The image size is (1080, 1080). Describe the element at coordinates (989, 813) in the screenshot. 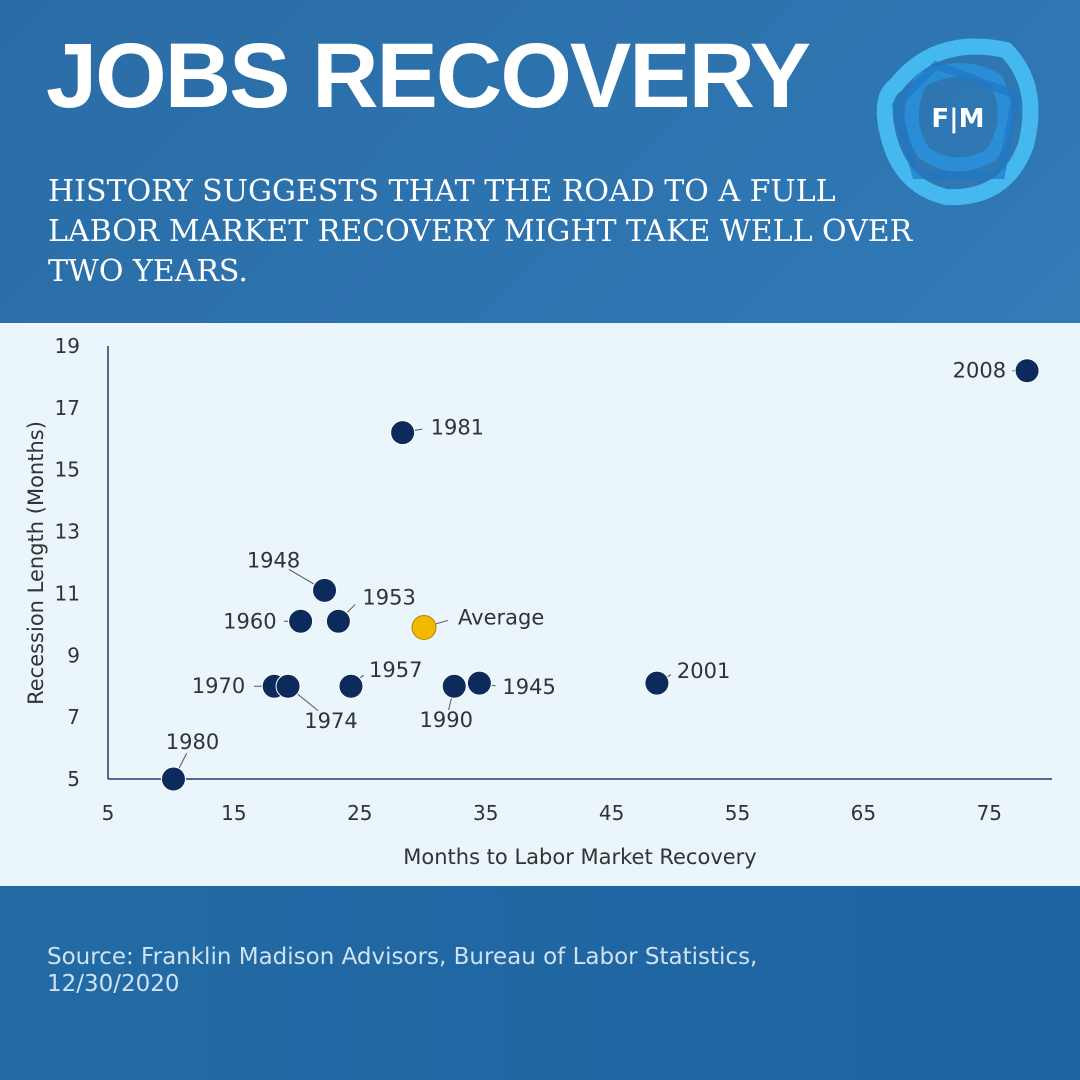

I see `x-tick-label: 75` at that location.